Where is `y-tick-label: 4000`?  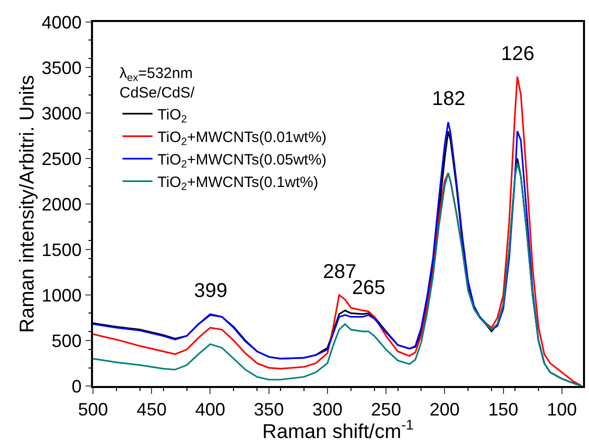 y-tick-label: 4000 is located at coordinates (62, 22).